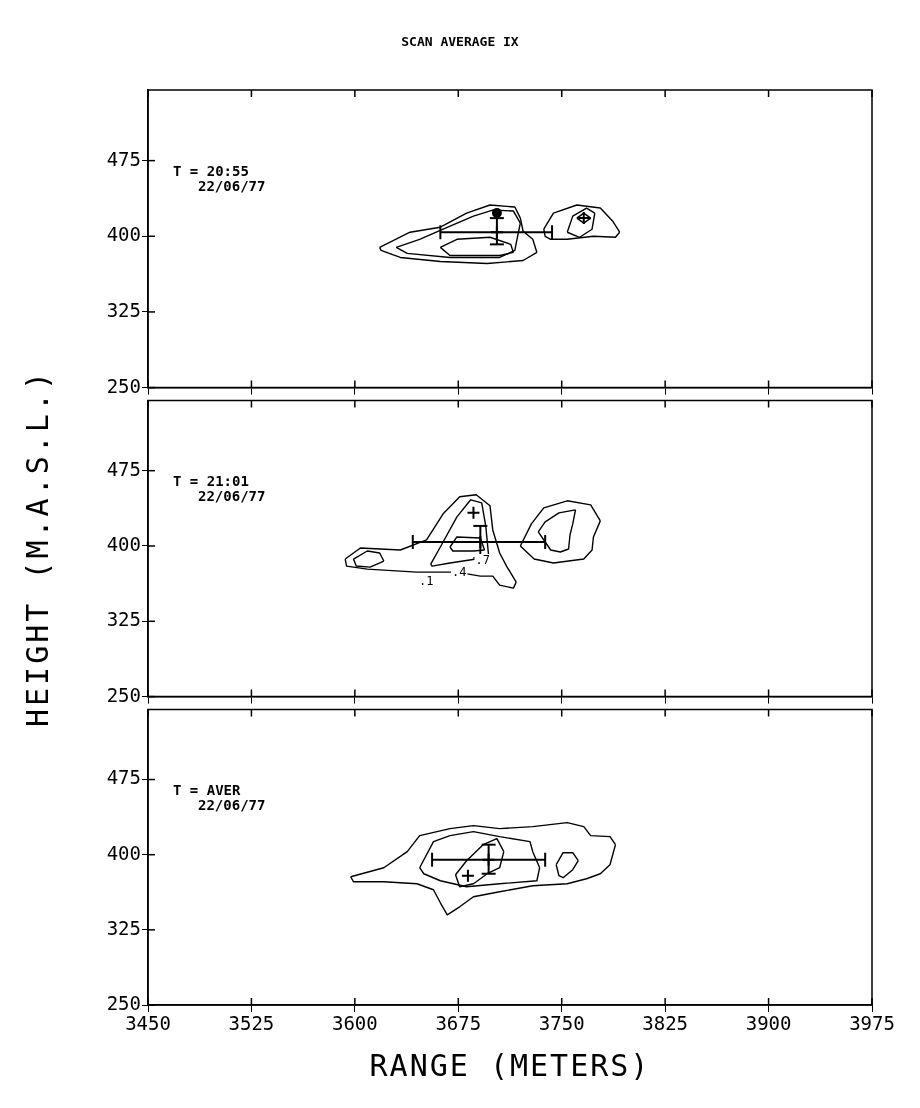  Describe the element at coordinates (354, 1023) in the screenshot. I see `x-tick-label: 3600` at that location.